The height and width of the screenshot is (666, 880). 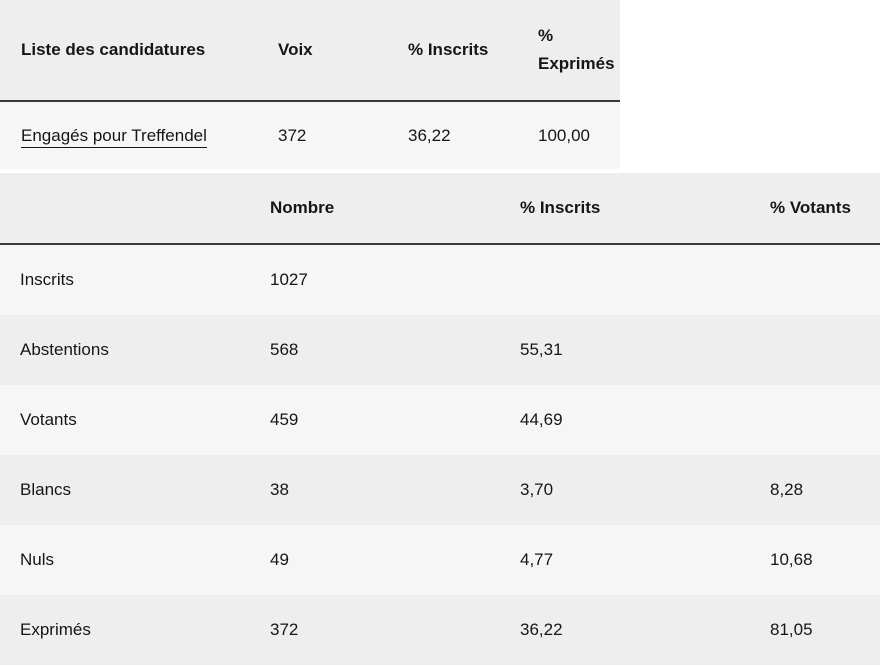 What do you see at coordinates (645, 350) in the screenshot?
I see `pct-inscrits-value: 55,31` at bounding box center [645, 350].